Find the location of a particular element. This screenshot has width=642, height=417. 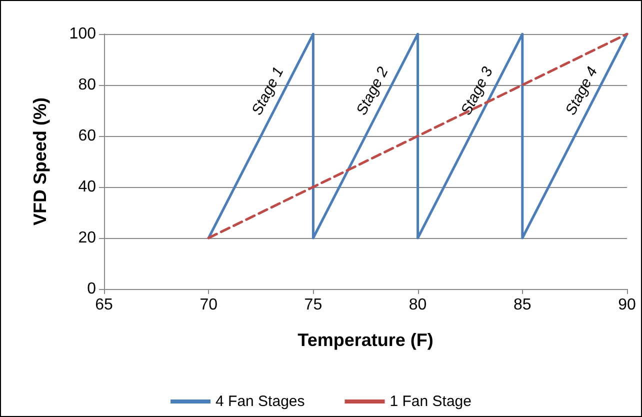

x-tick-label: 70 is located at coordinates (209, 305).